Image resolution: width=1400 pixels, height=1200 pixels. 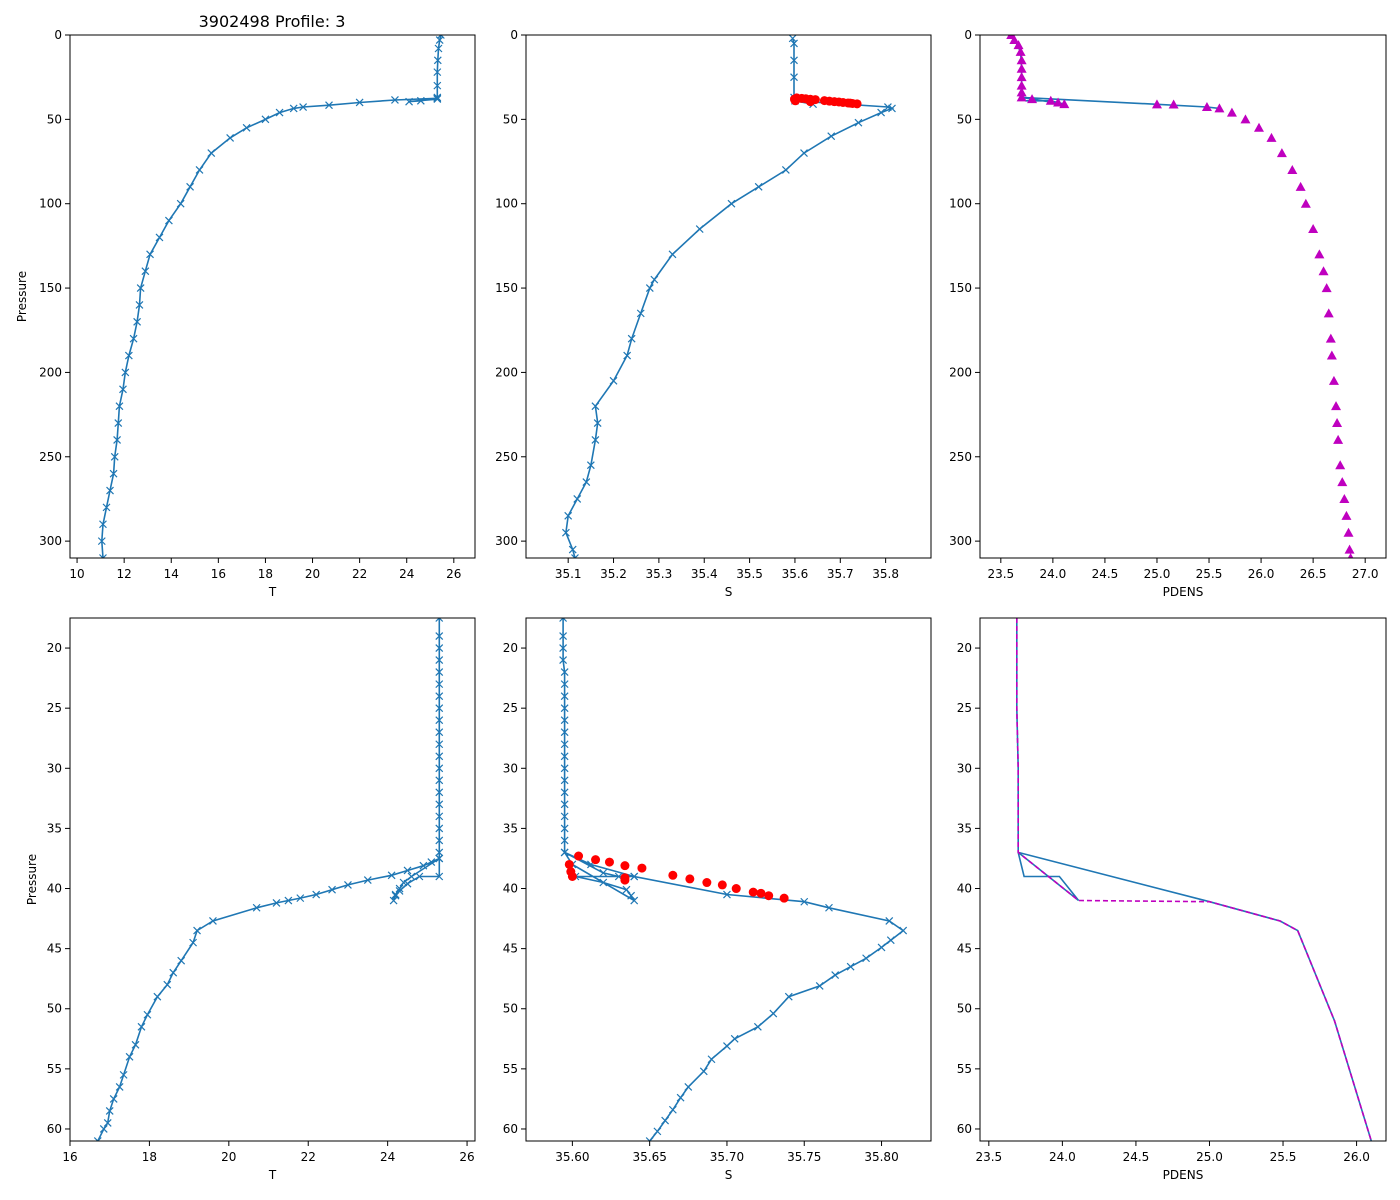 I want to click on x-tick-label: 14, so click(x=171, y=574).